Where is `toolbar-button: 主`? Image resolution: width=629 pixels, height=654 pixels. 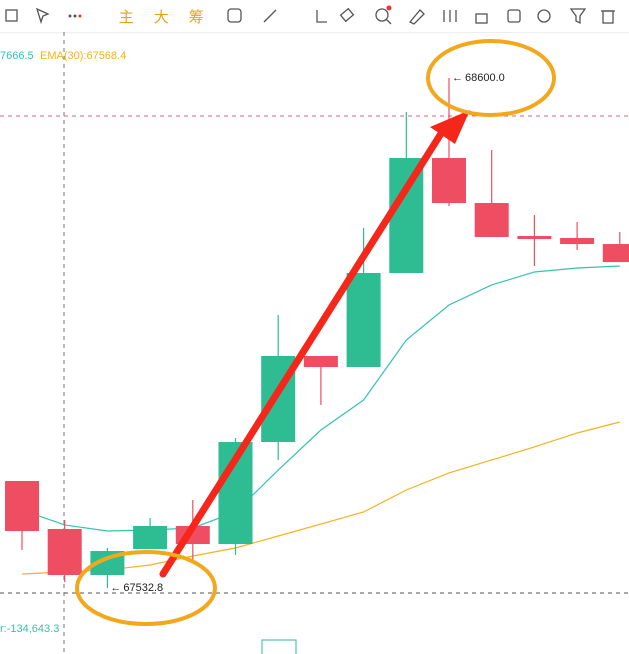
toolbar-button: 主 is located at coordinates (126, 17).